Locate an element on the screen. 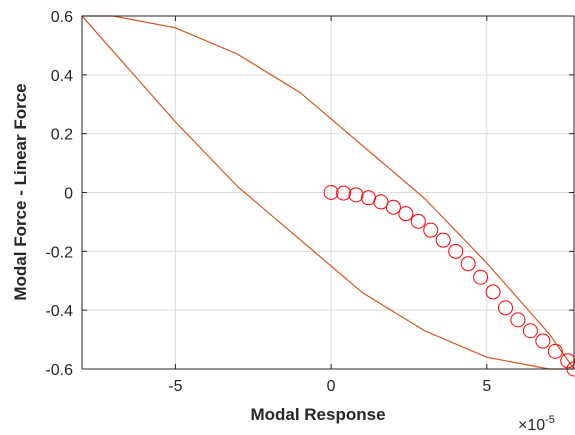  x-exponent-power: -5 is located at coordinates (550, 420).